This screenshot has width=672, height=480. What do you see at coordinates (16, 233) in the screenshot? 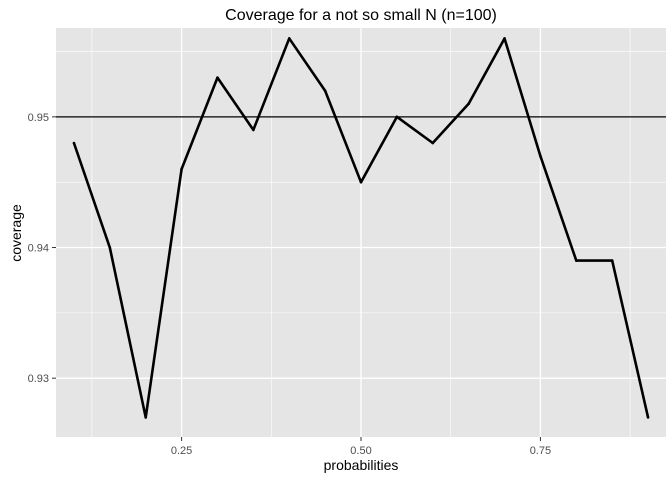
I see `y-axis-title: coverage` at bounding box center [16, 233].